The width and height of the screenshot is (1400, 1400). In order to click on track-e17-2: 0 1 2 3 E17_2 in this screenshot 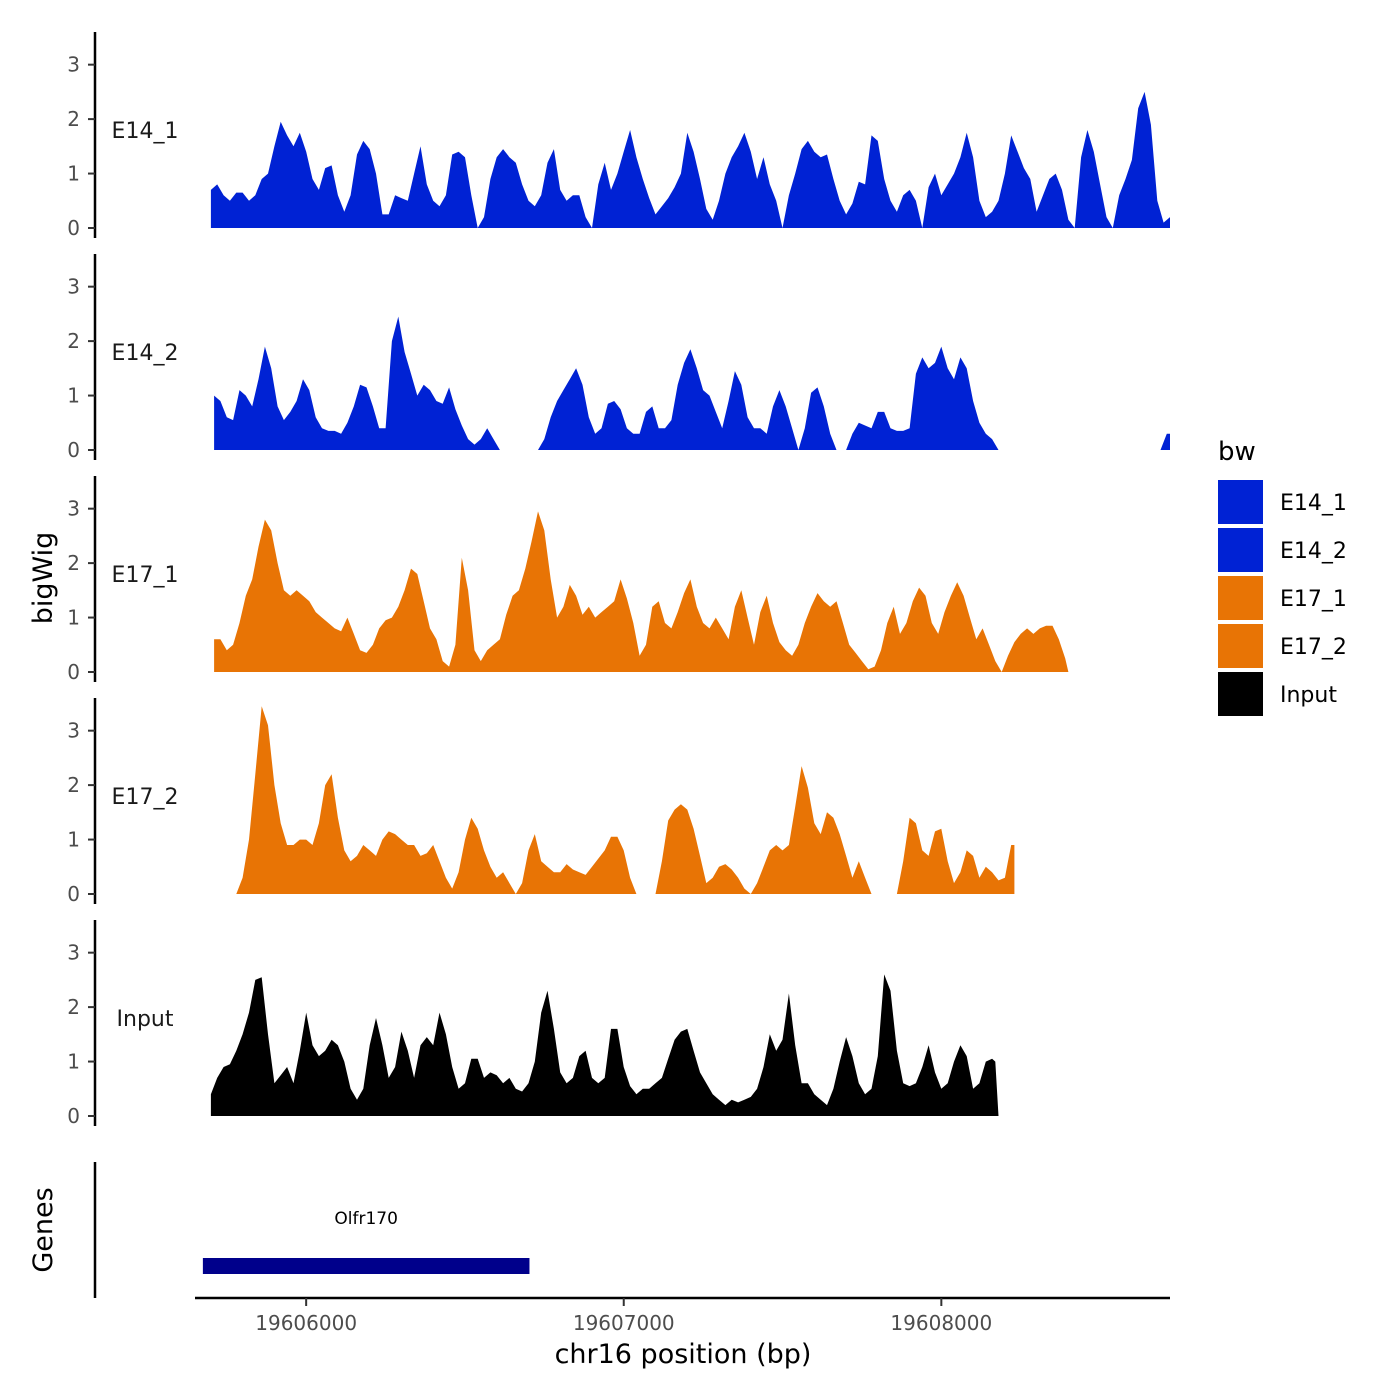, I will do `click(541, 802)`.